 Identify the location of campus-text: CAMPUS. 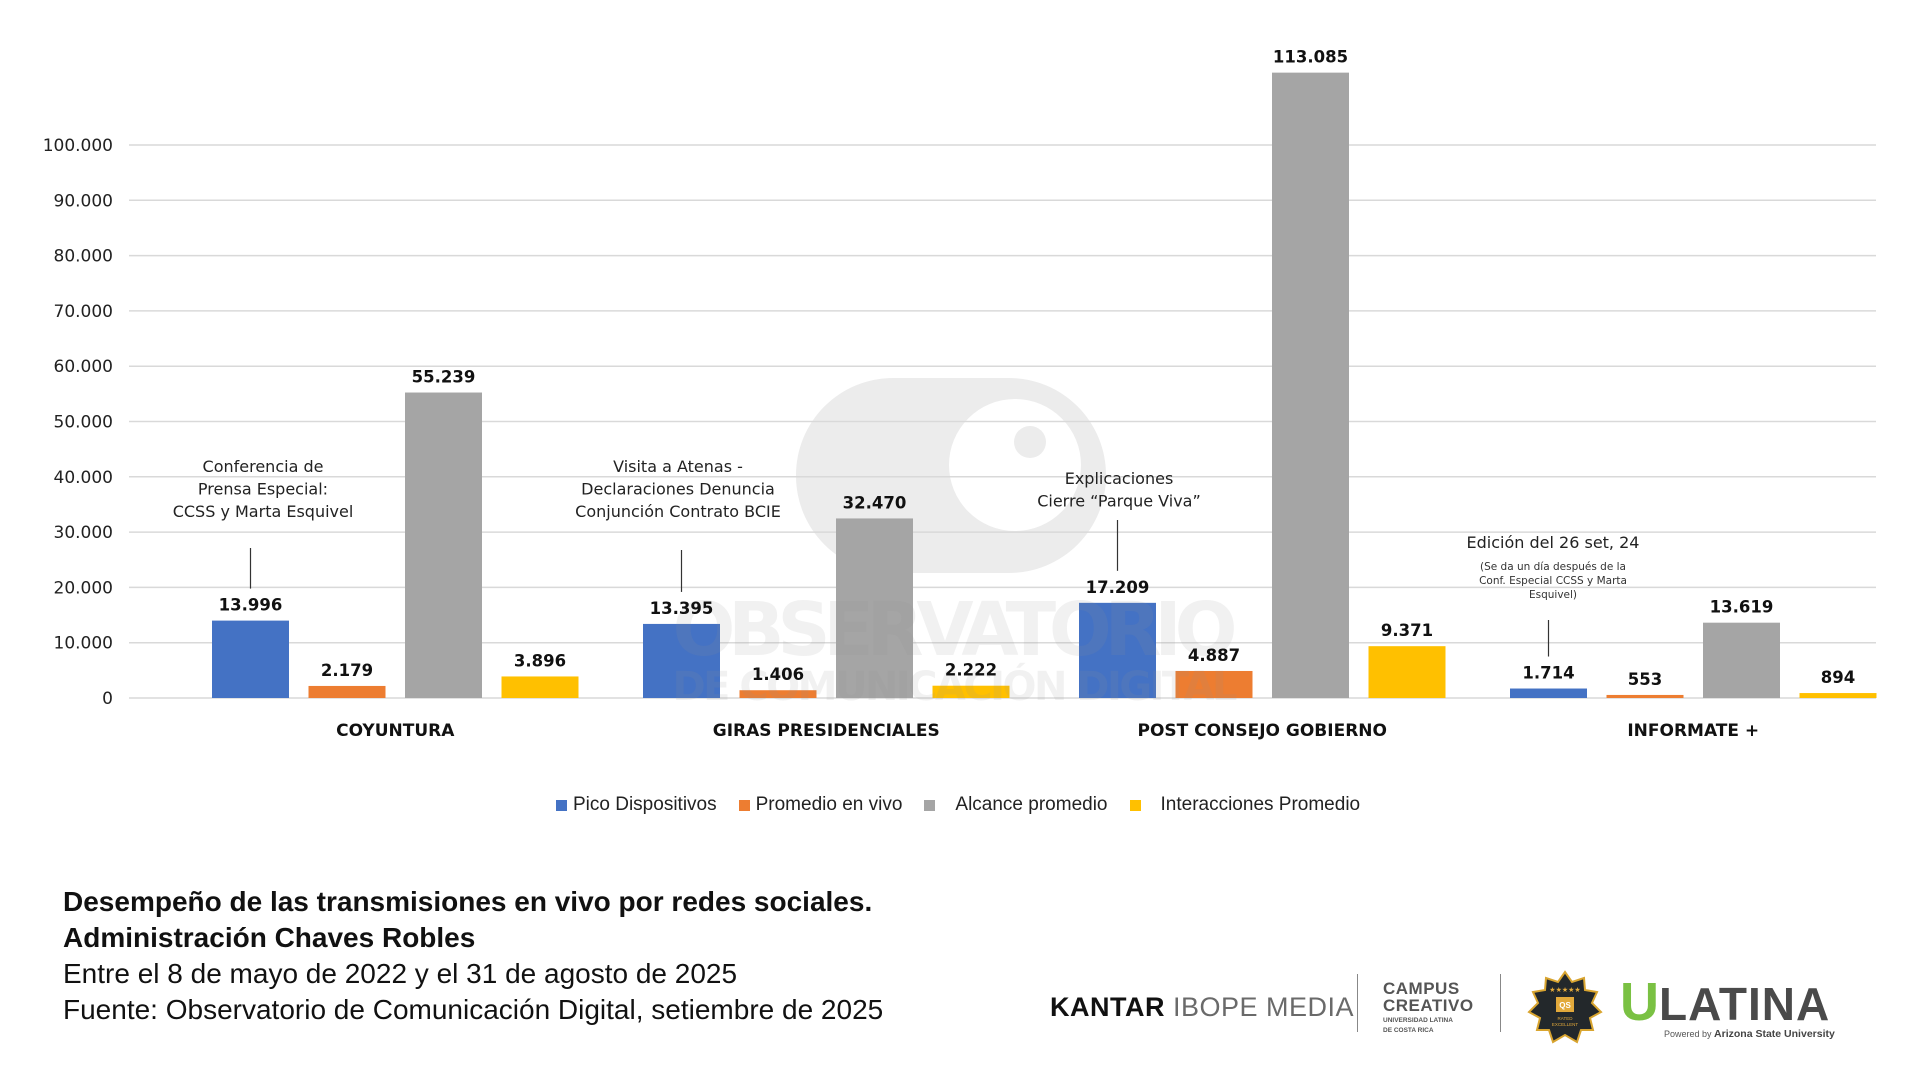
(1421, 988).